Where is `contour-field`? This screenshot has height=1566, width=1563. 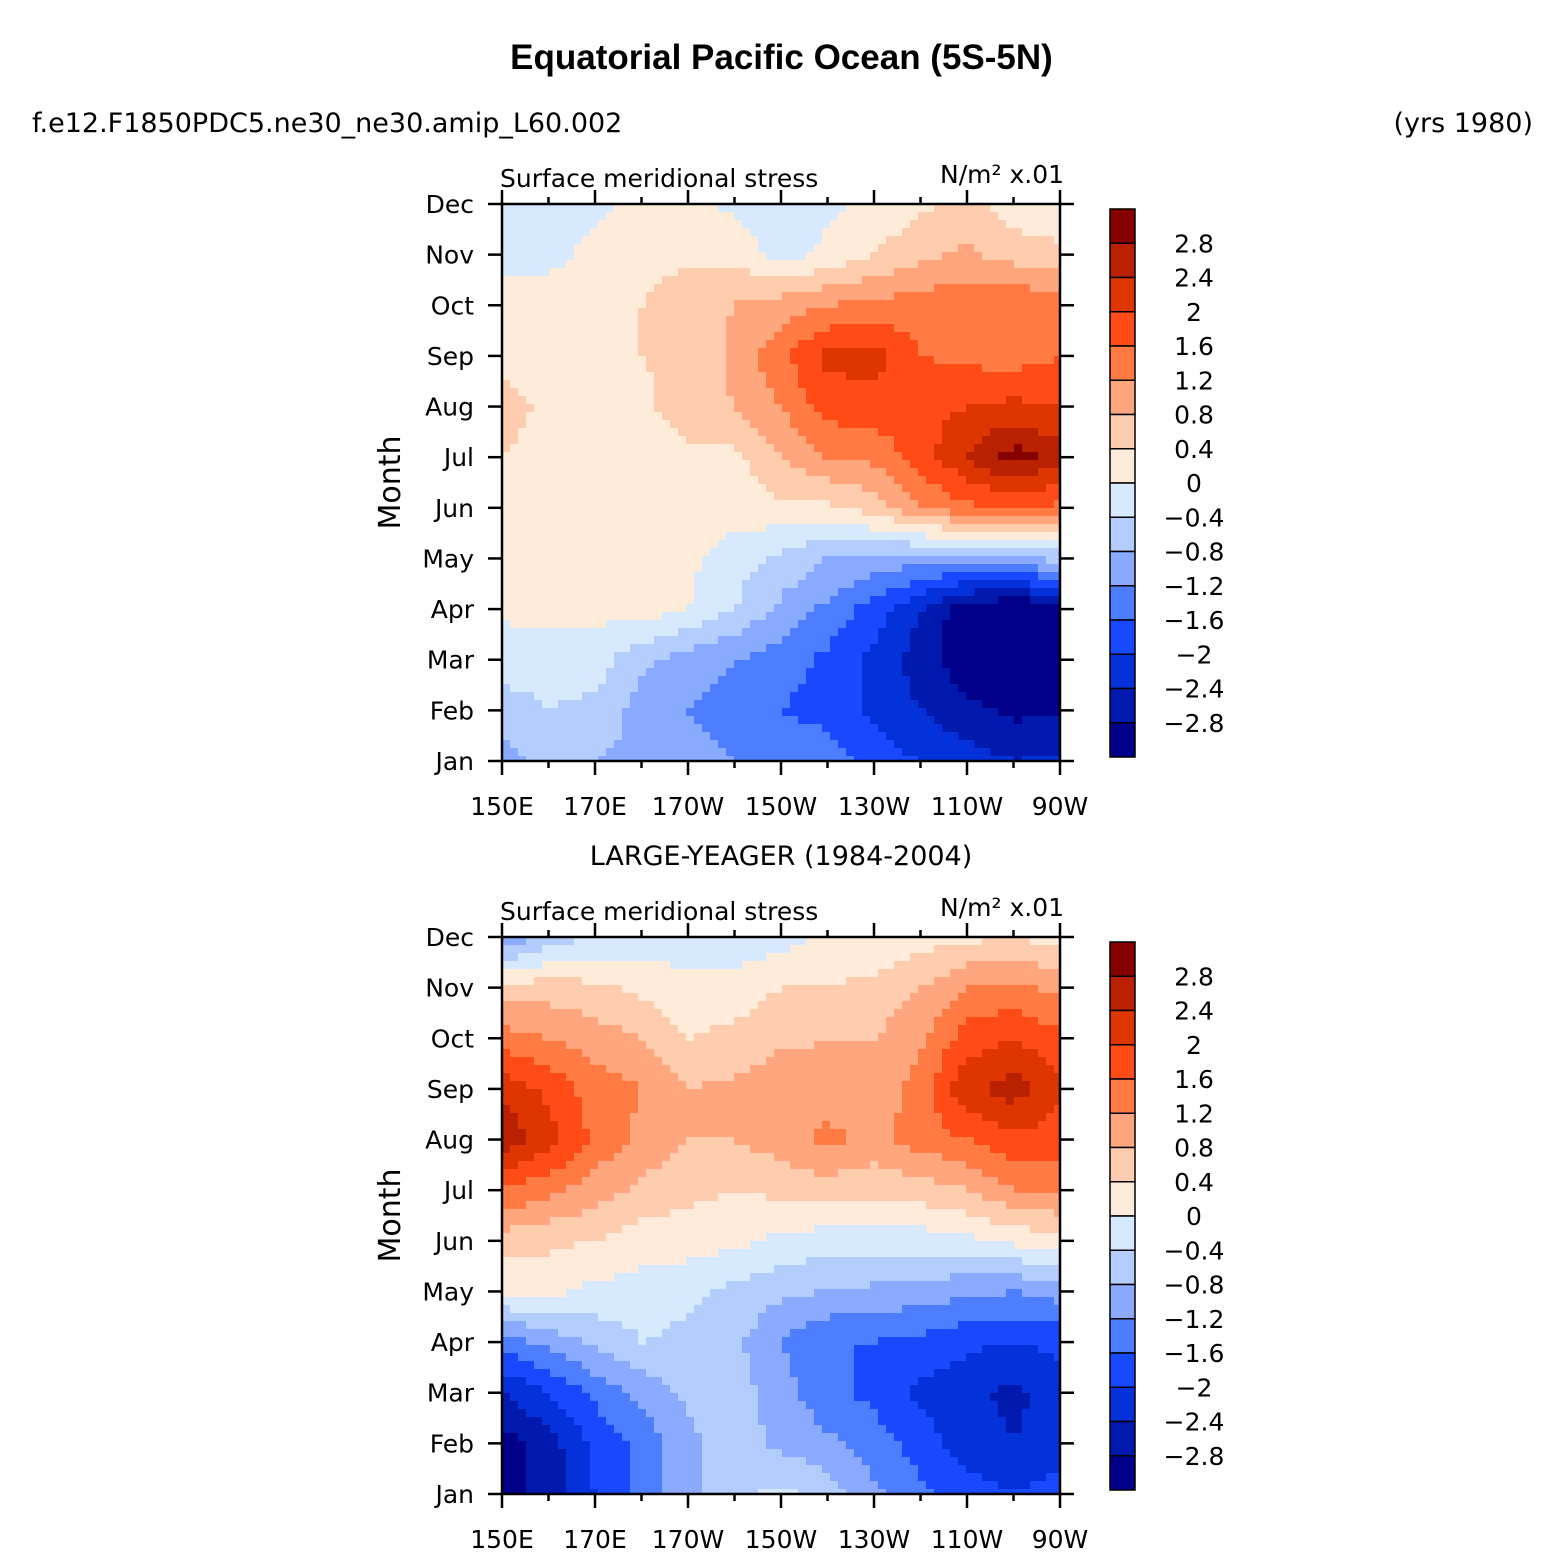
contour-field is located at coordinates (781, 482).